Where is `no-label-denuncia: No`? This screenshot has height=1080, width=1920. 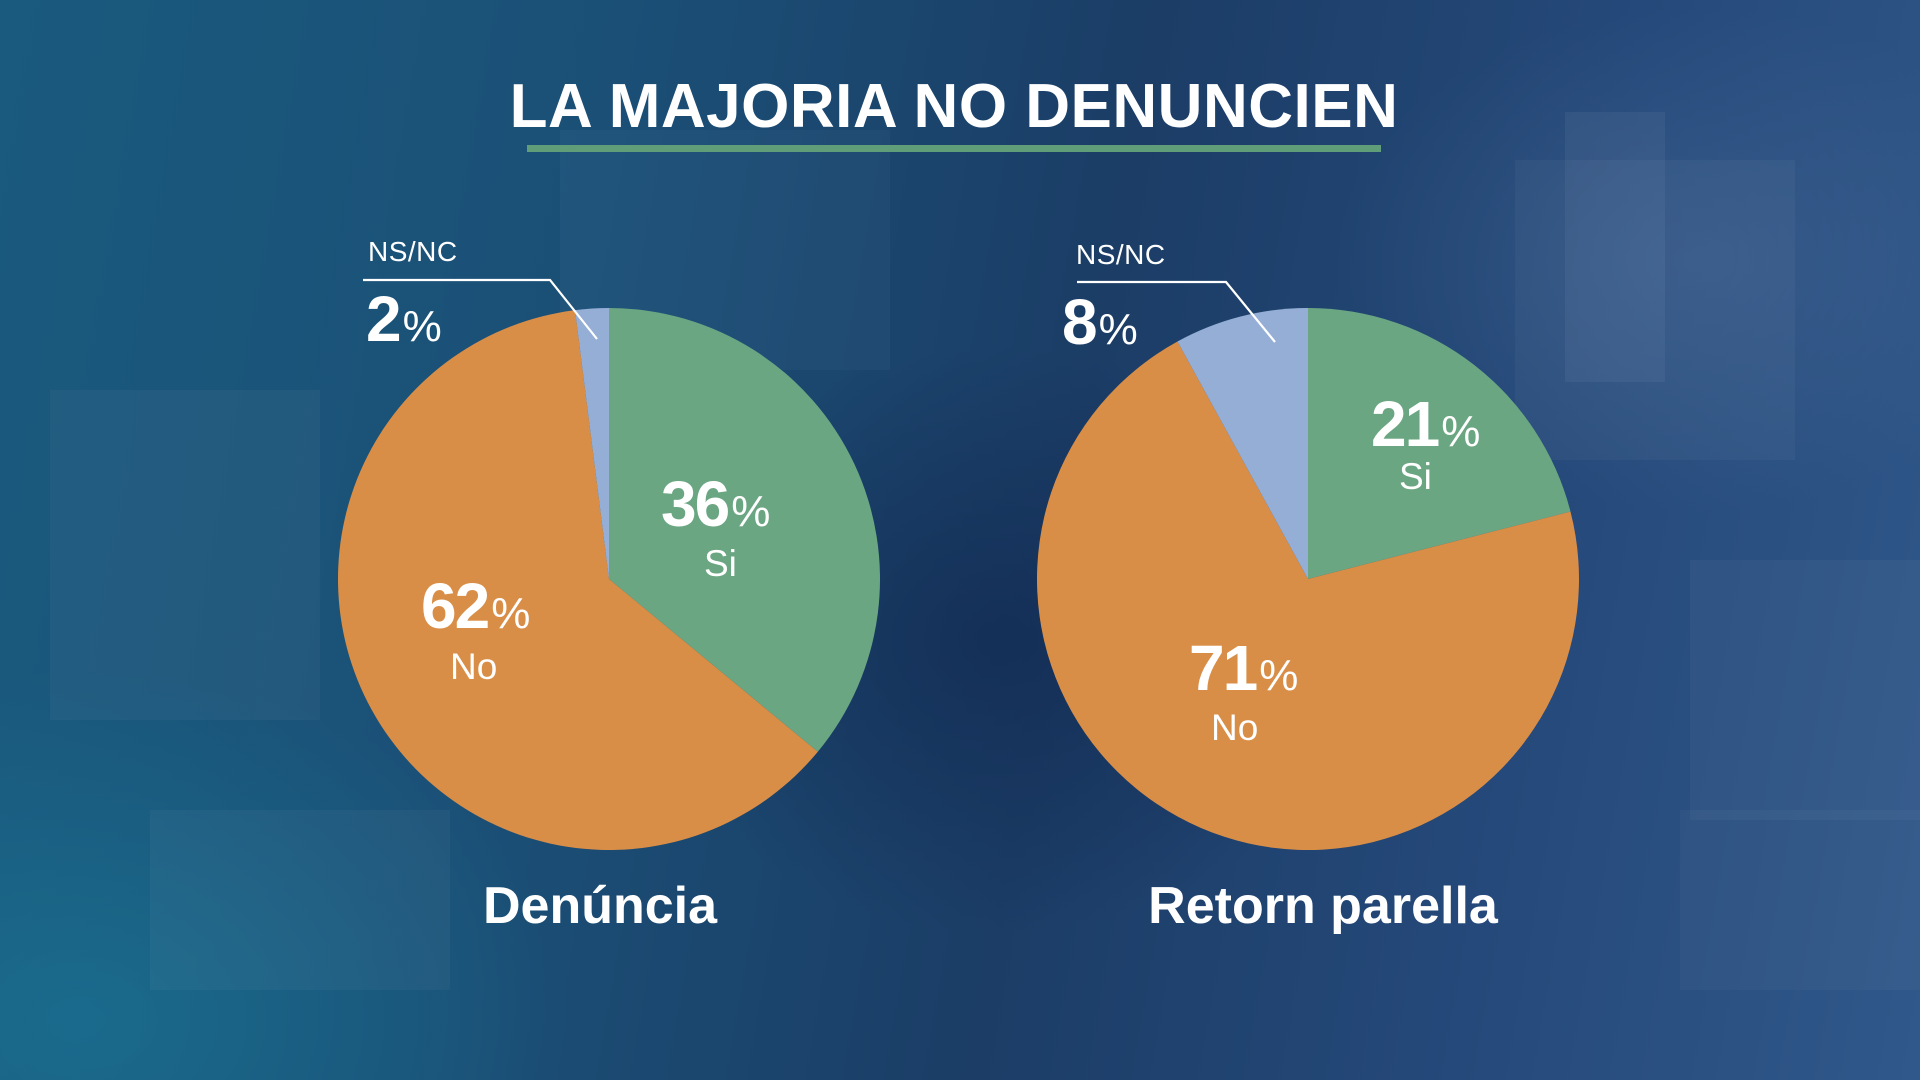 no-label-denuncia: No is located at coordinates (474, 666).